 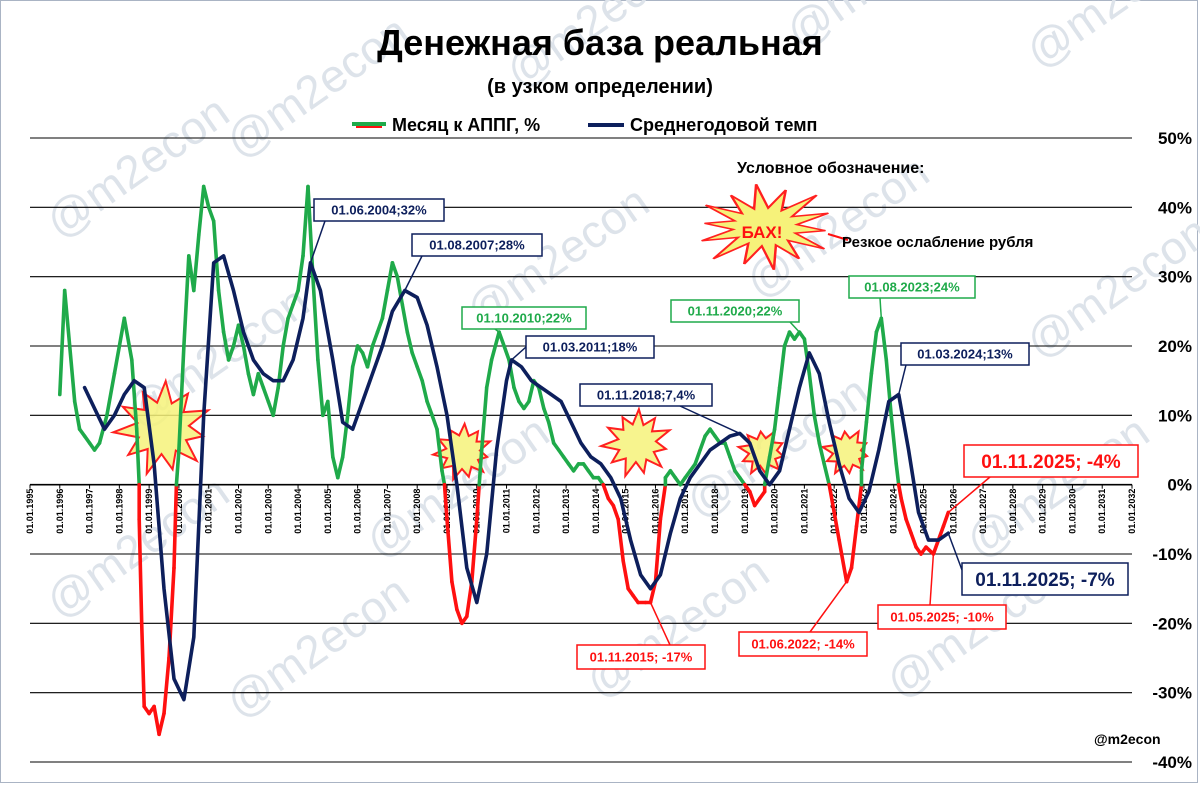 I want to click on x-tick-label: 01.01.2021, so click(x=804, y=511).